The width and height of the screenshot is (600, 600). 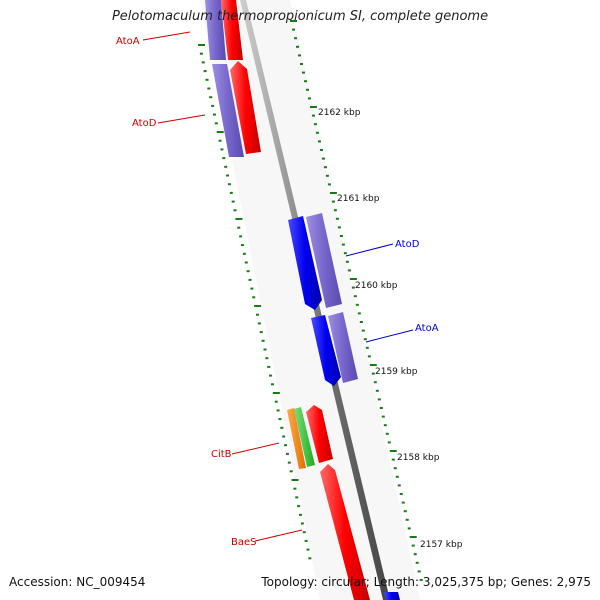 What do you see at coordinates (228, 110) in the screenshot?
I see `gene-atod-forward-blast` at bounding box center [228, 110].